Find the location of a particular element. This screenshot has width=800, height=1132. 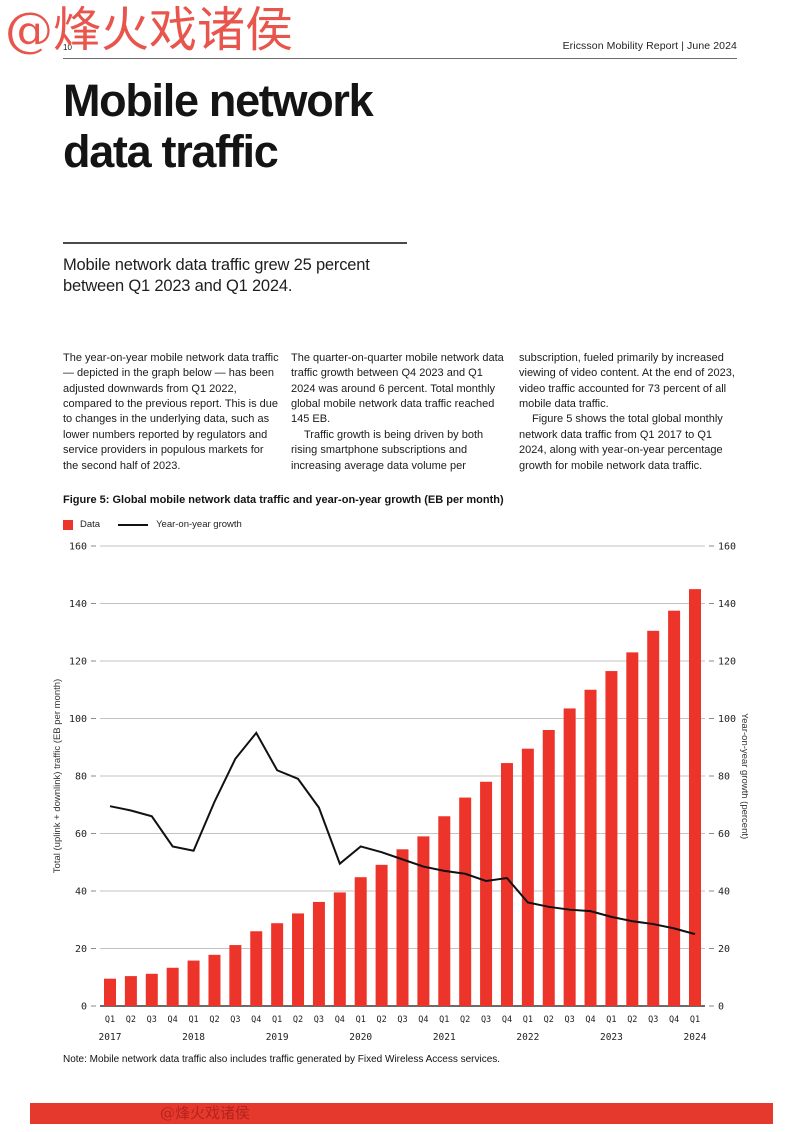

right-axis-tick-label: 140 is located at coordinates (727, 604).